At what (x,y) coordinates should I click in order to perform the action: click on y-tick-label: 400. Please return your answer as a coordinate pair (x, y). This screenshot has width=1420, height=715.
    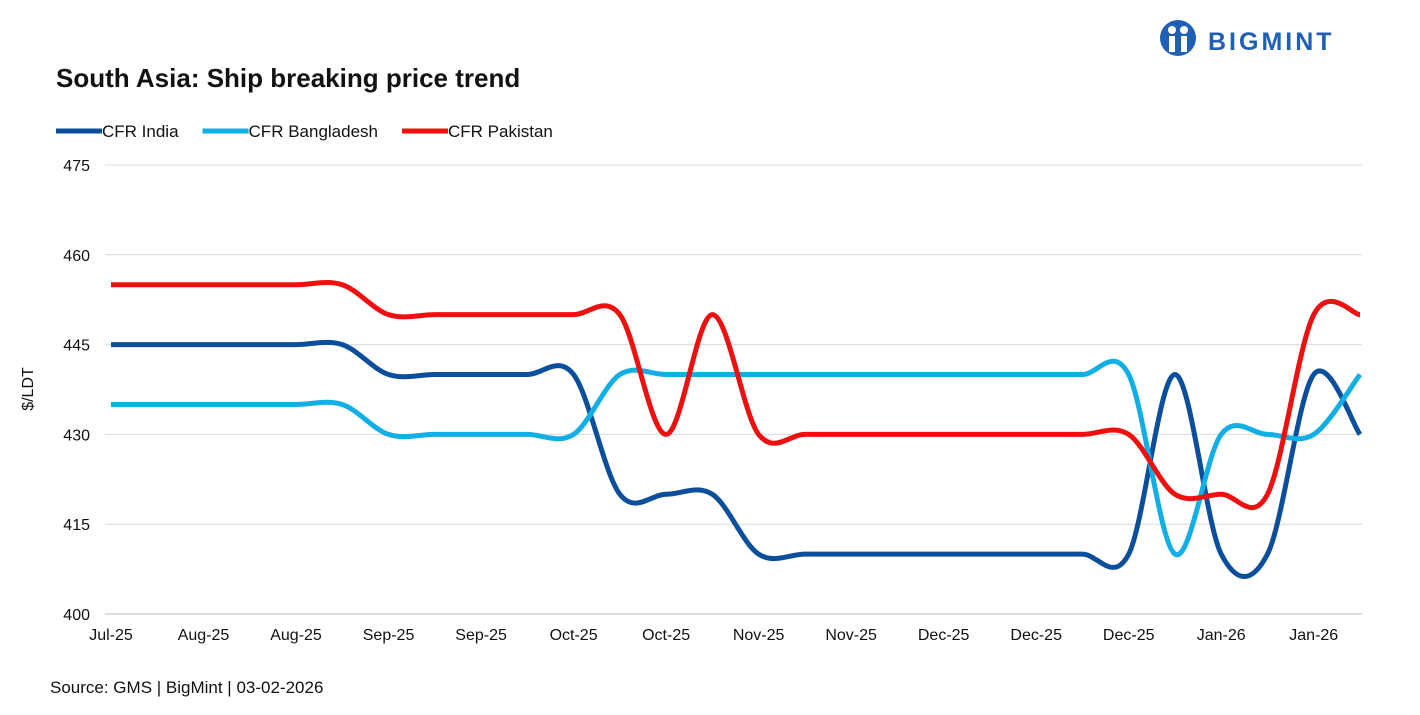
    Looking at the image, I should click on (76, 615).